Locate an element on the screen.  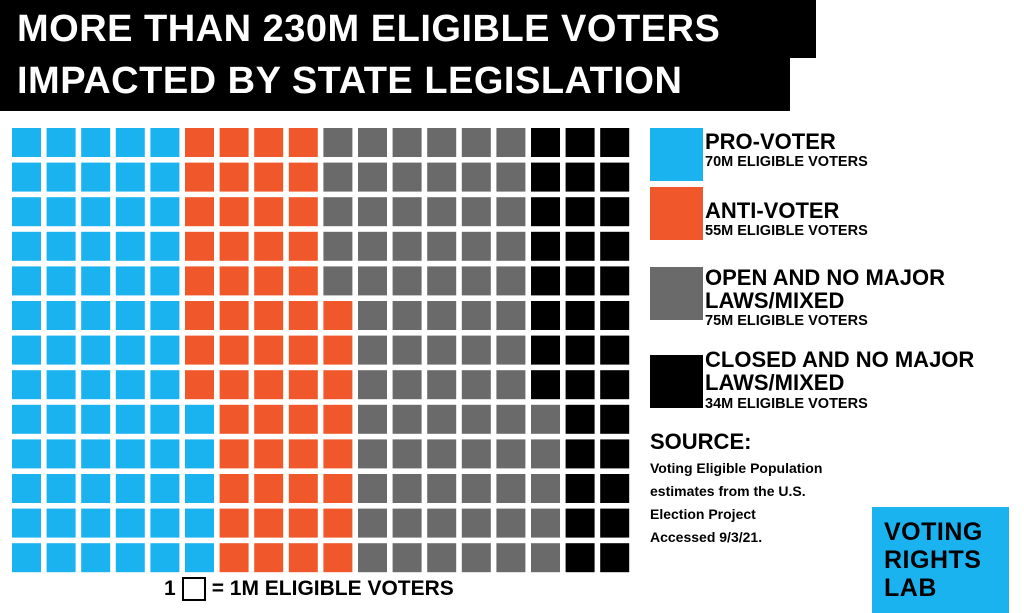
legend-label-closed-line-1: CLOSED AND NO MAJOR is located at coordinates (840, 359).